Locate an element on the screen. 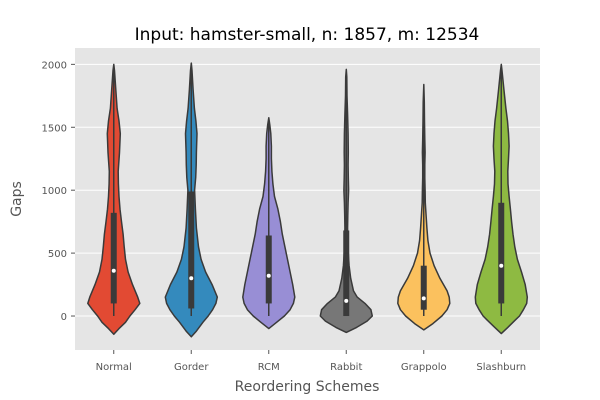 This screenshot has width=600, height=400. violin-normal is located at coordinates (114, 199).